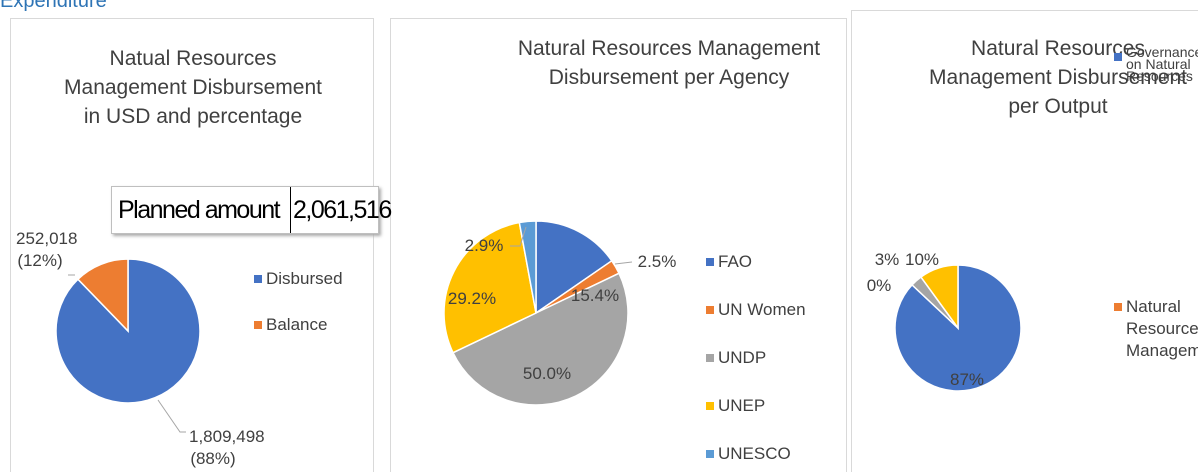 This screenshot has height=472, width=1198. Describe the element at coordinates (199, 210) in the screenshot. I see `table-label: Planned amount` at that location.